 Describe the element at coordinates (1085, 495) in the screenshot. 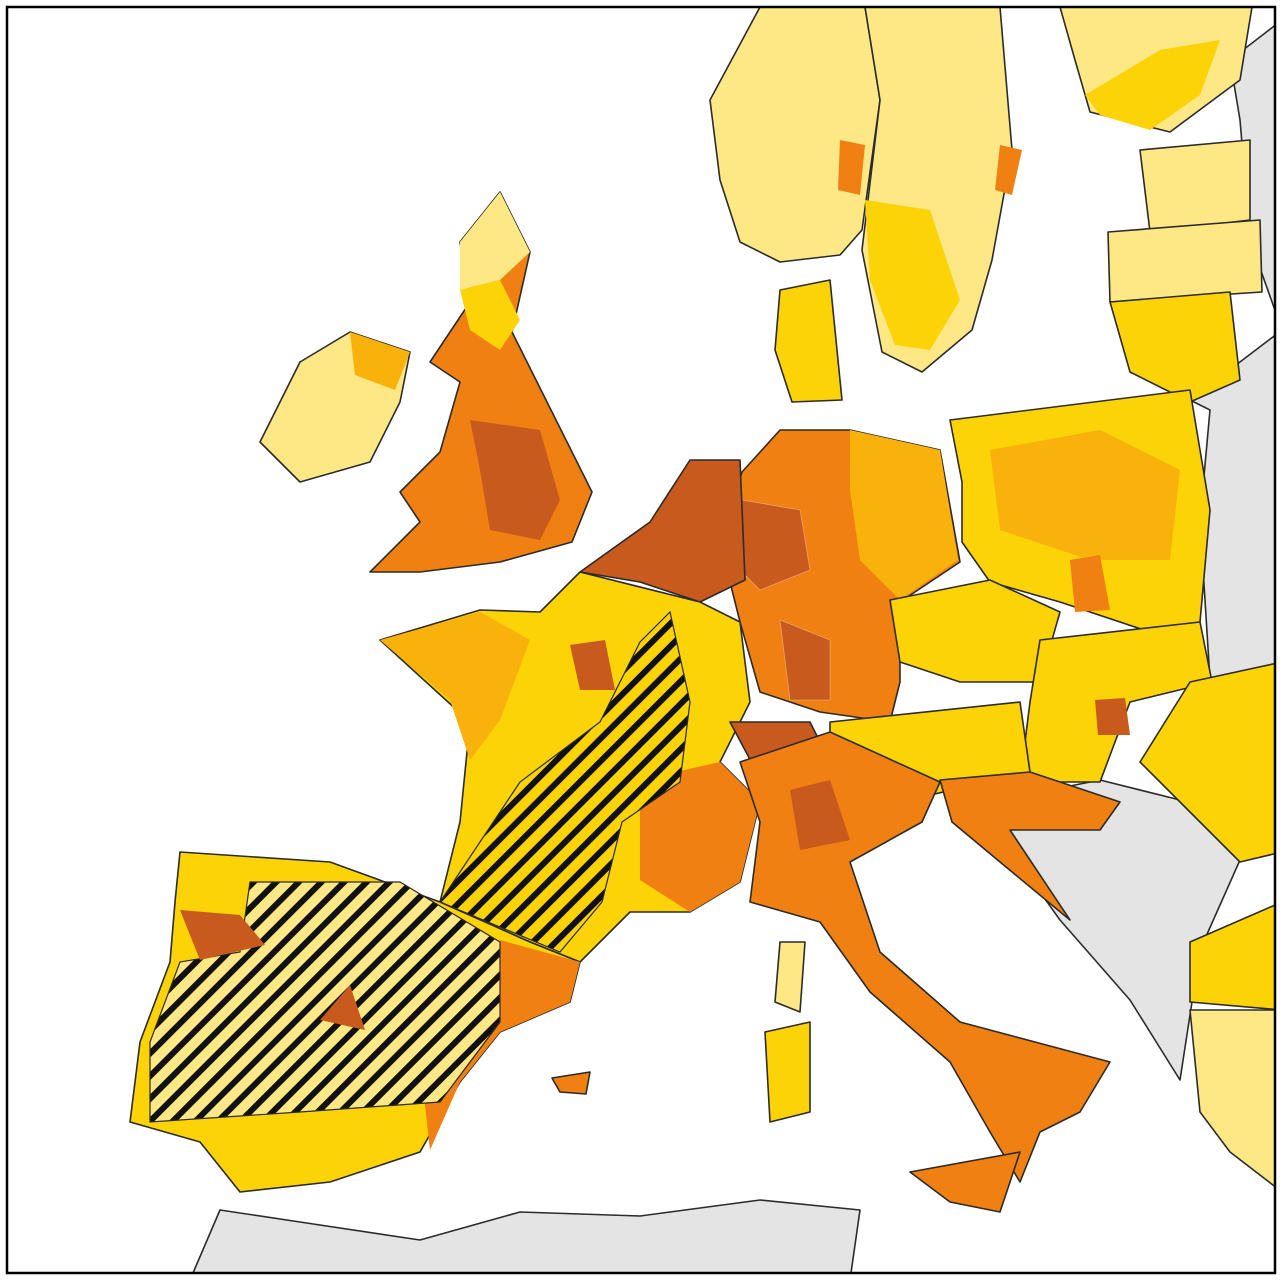

I see `poland-center` at that location.